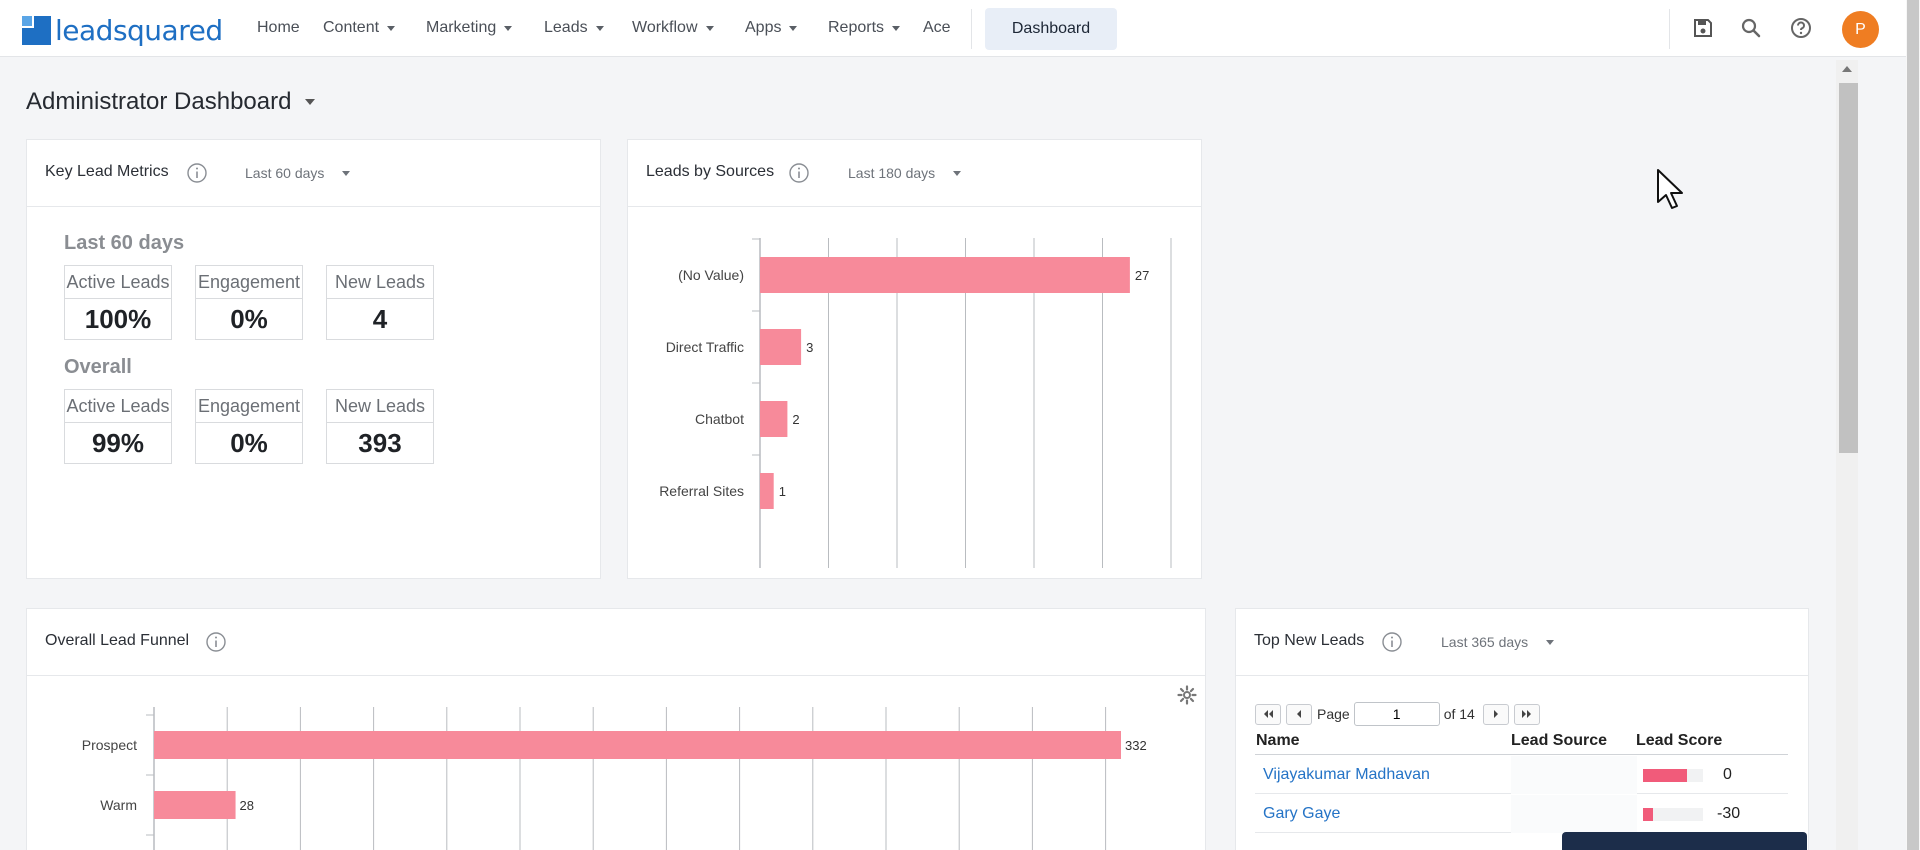  Describe the element at coordinates (117, 640) in the screenshot. I see `widget-title: Overall Lead Funnel` at that location.